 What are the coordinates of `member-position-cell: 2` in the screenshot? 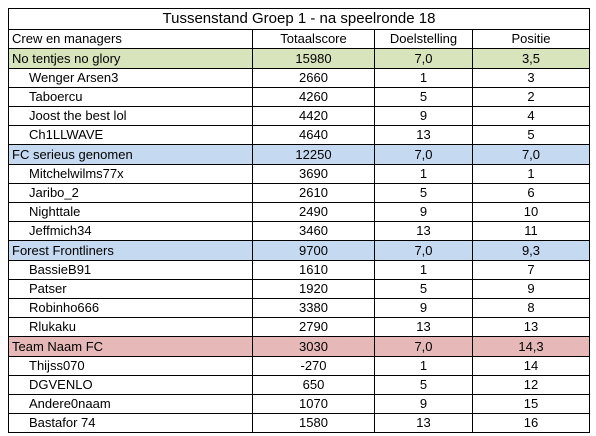 It's located at (531, 97).